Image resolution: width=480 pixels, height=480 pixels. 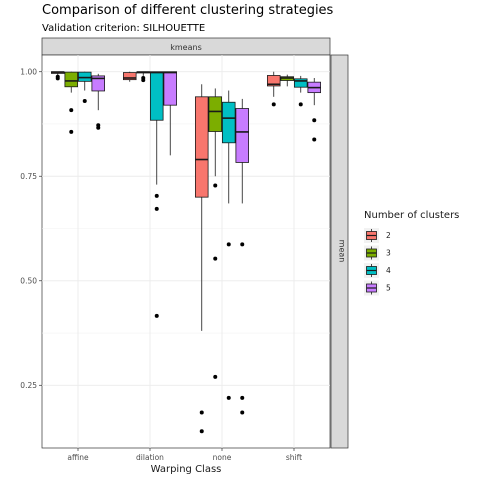 I want to click on y-tick-label: 1.00, so click(x=28, y=71).